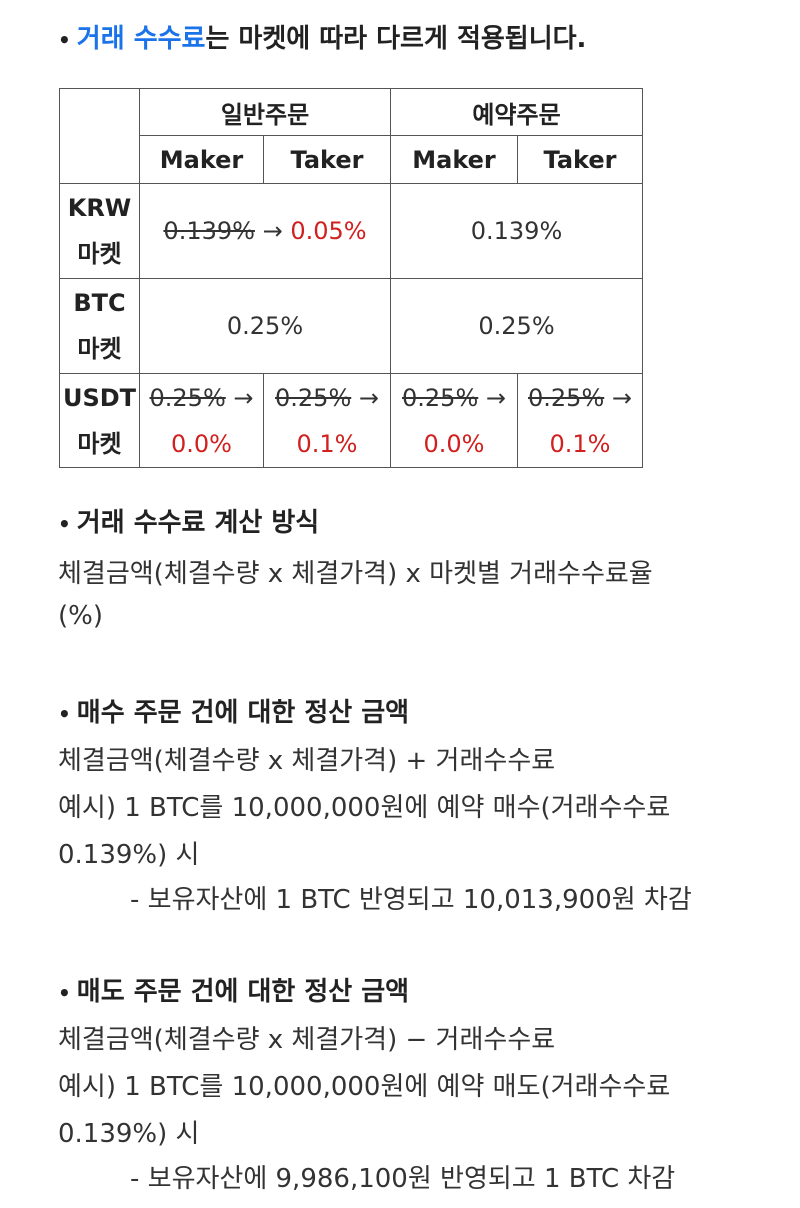 The height and width of the screenshot is (1208, 800). What do you see at coordinates (396, 39) in the screenshot?
I see `fee-intro-text: 는 마켓에 따라 다르게 적용됩니다.` at bounding box center [396, 39].